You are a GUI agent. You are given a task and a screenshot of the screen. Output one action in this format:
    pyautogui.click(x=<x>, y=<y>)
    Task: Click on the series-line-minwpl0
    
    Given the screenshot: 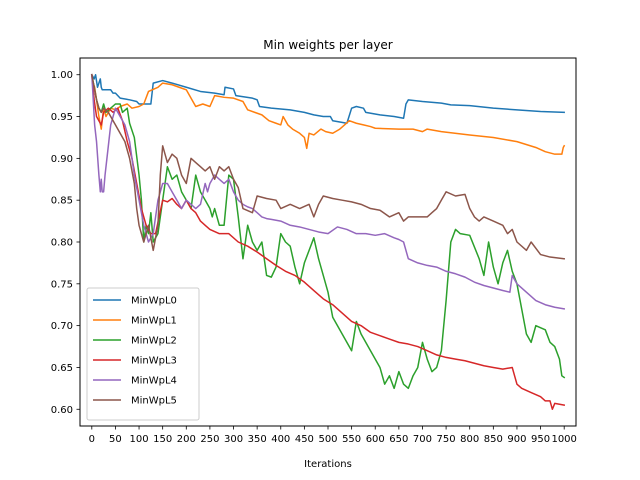 What is the action you would take?
    pyautogui.click(x=327, y=98)
    